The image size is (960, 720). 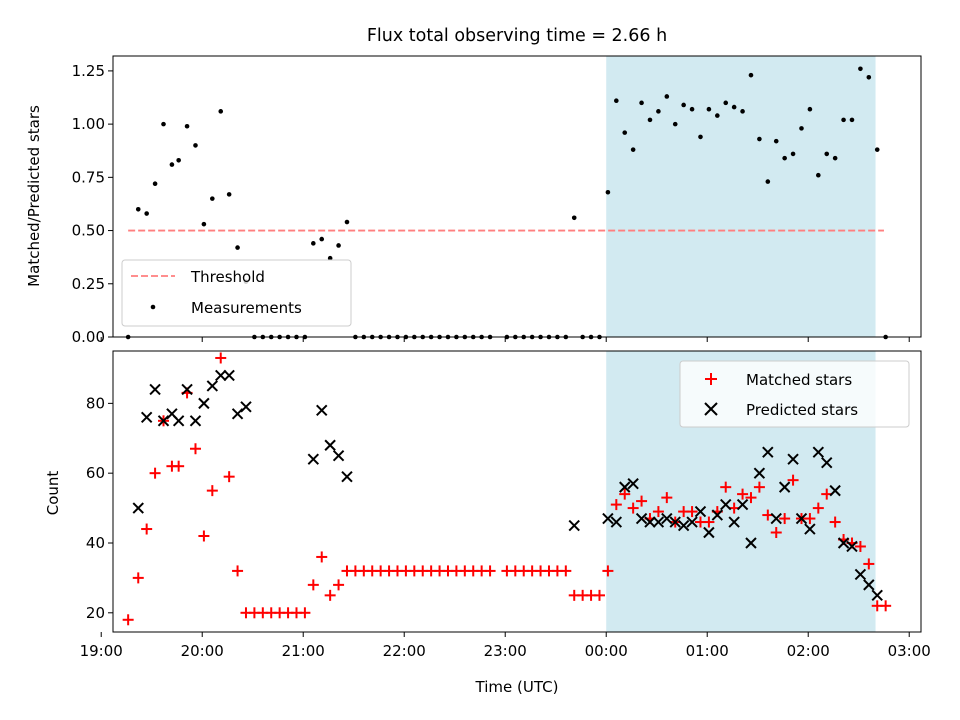 I want to click on x-tick-label: 20:00, so click(x=202, y=651).